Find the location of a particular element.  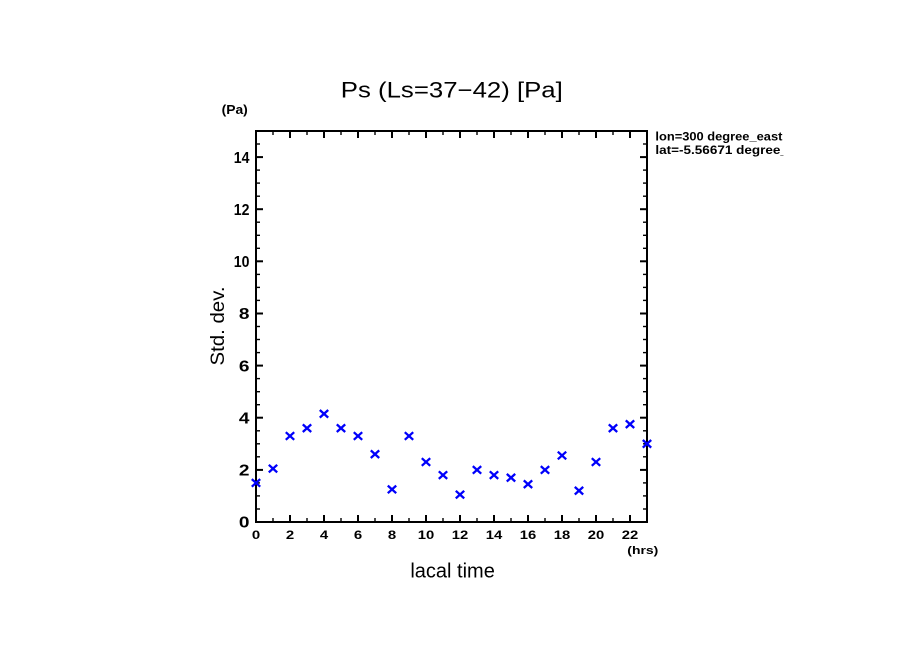

svg-text: Ps (Ls=37−42) [Pa] is located at coordinates (452, 89).